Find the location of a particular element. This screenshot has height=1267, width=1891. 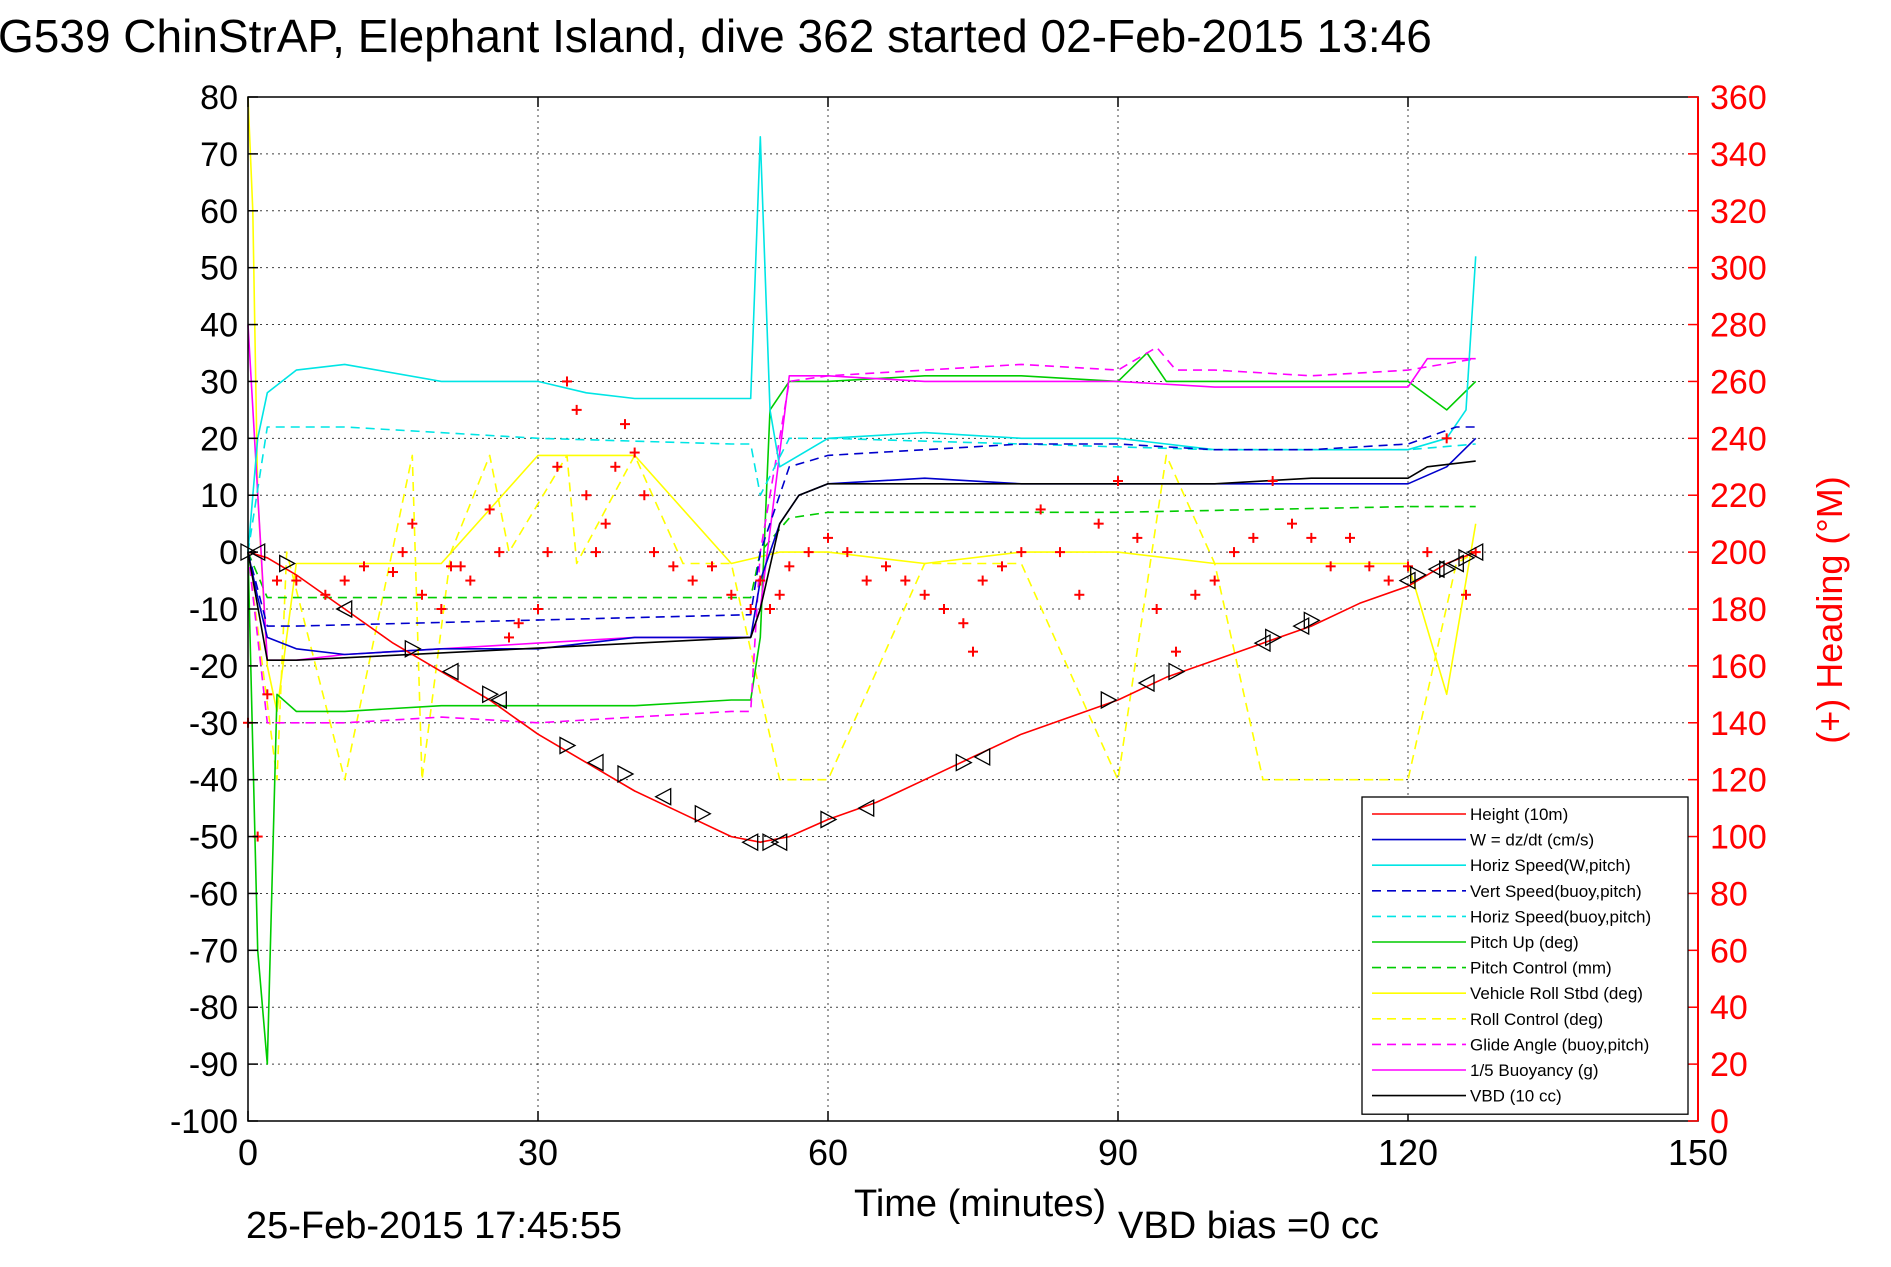

series-line-vbd-10-cc is located at coordinates (861, 561).